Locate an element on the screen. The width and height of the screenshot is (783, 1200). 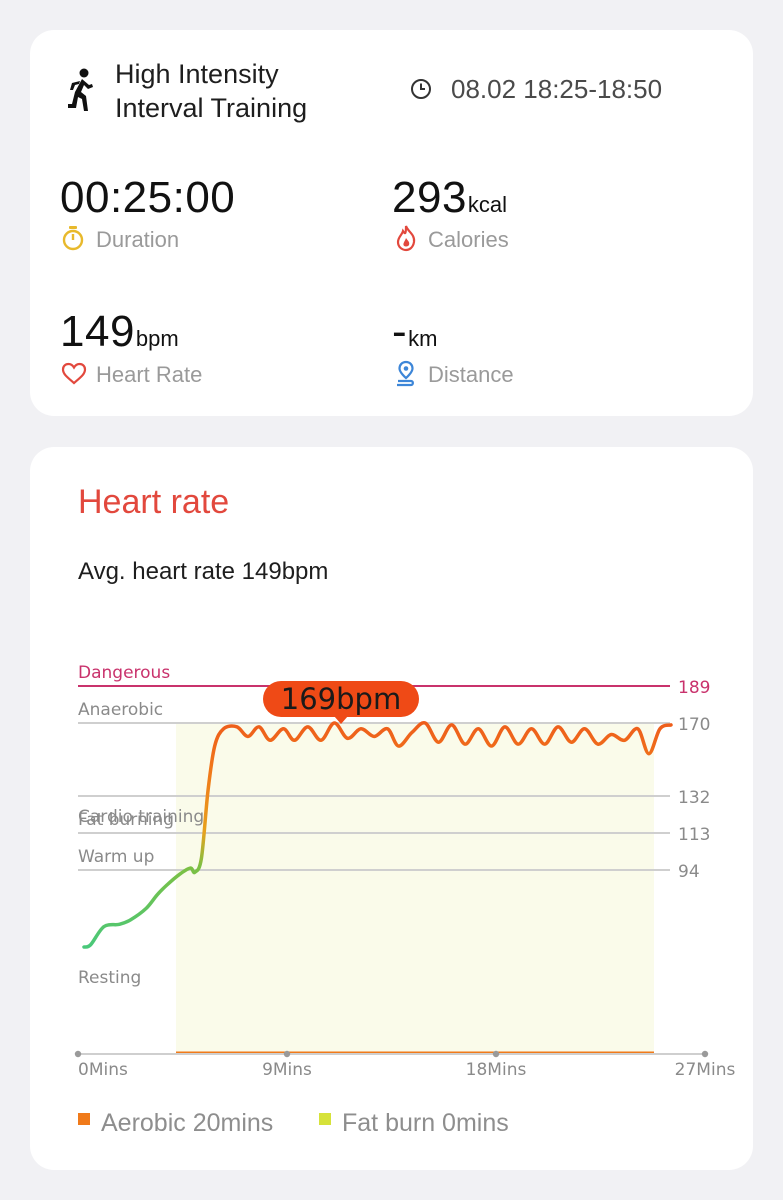
average-heart-rate: Avg. heart rate 149bpm is located at coordinates (203, 571).